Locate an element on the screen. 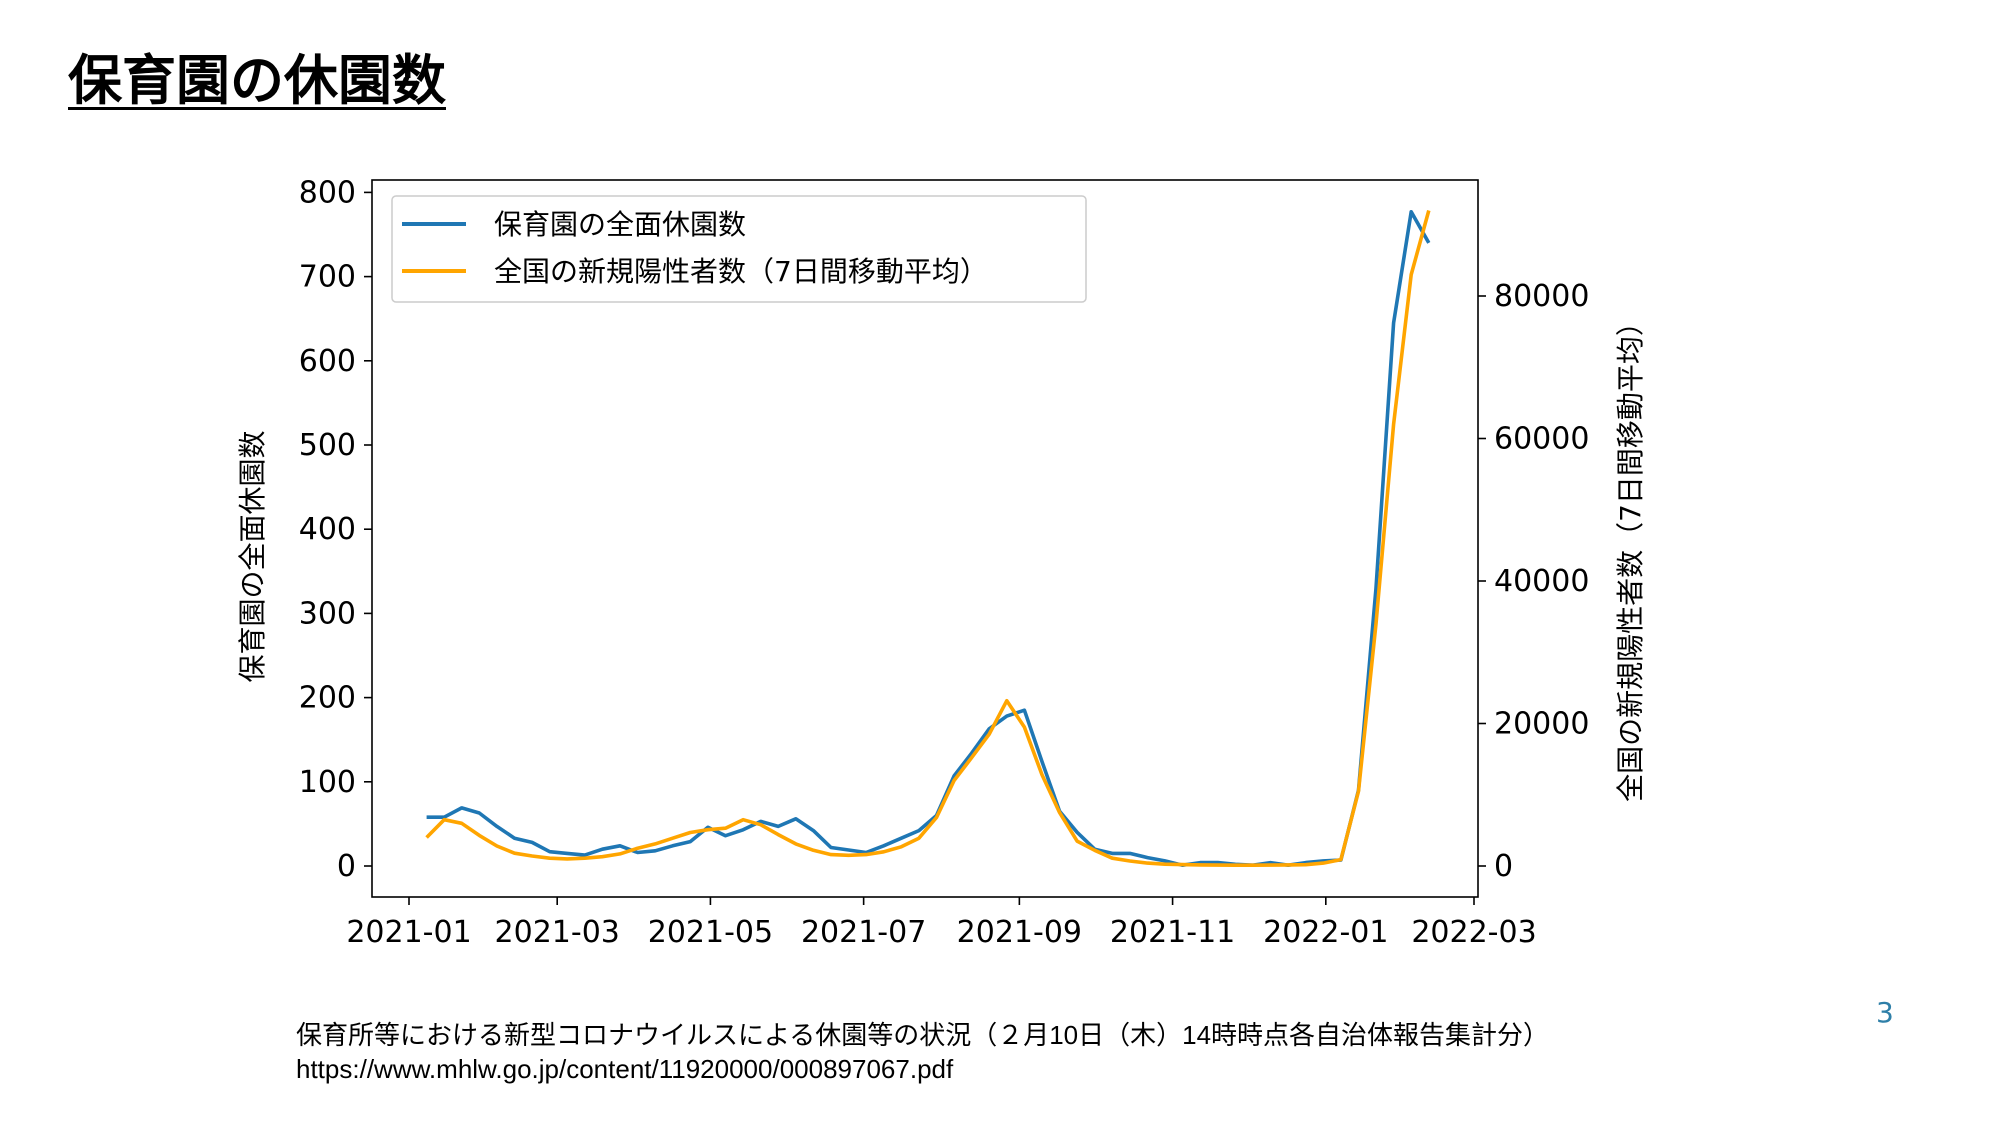 The width and height of the screenshot is (2000, 1125). x-tick-label: 2021-03 is located at coordinates (557, 932).